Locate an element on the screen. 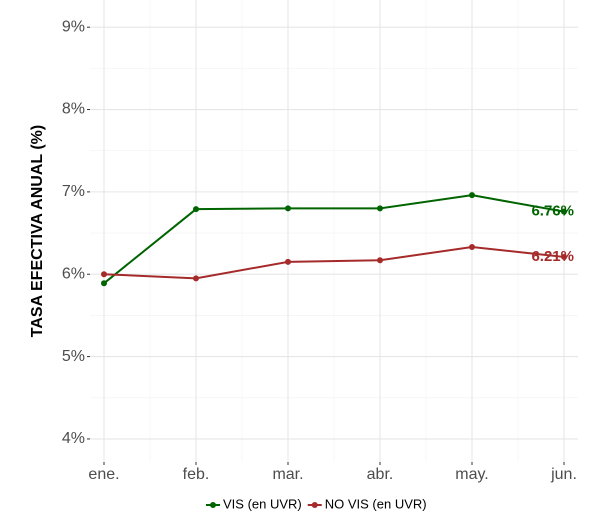 The image size is (599, 518). x-tick-label: jun. is located at coordinates (563, 474).